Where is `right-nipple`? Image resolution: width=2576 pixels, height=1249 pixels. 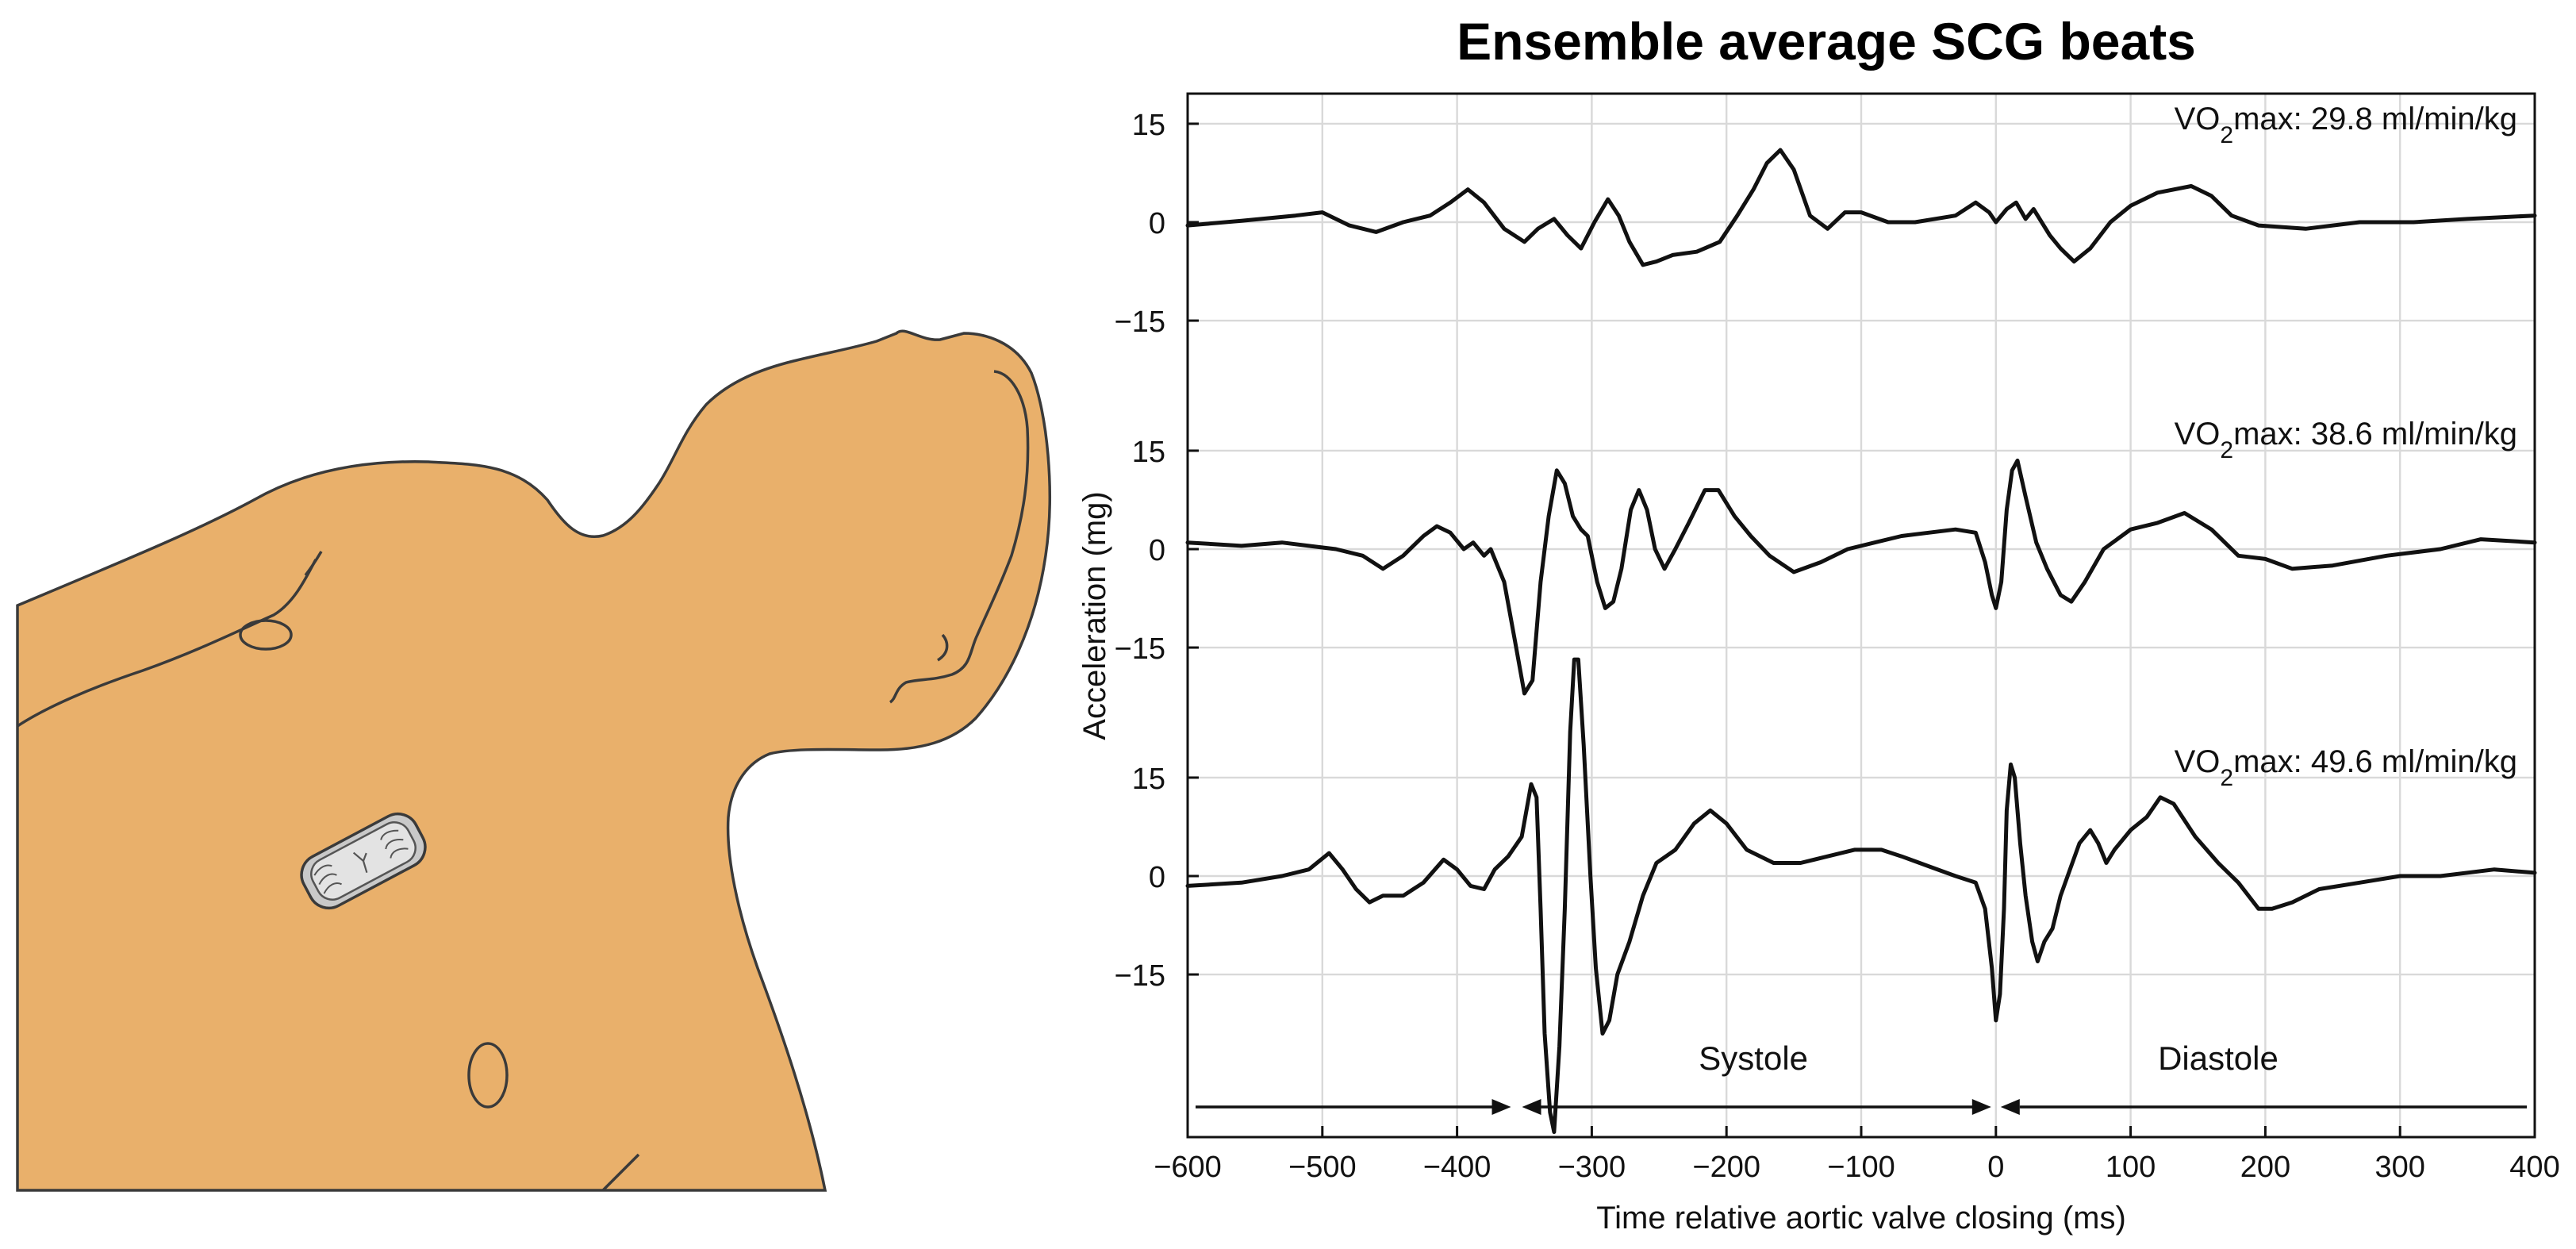 right-nipple is located at coordinates (488, 1075).